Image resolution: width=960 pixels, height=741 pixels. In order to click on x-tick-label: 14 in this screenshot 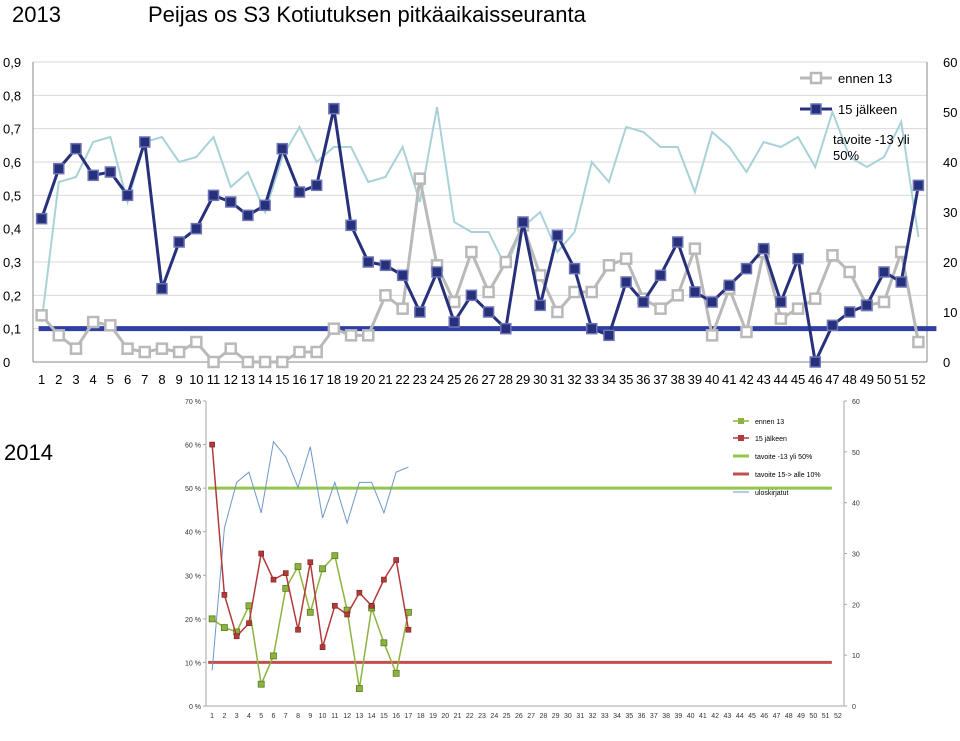, I will do `click(372, 716)`.